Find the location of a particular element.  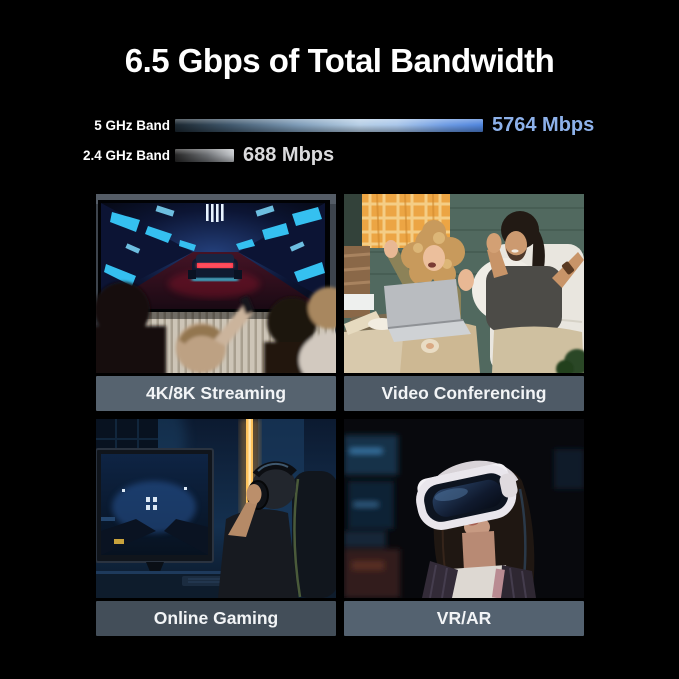

feature-label-text: Video Conferencing is located at coordinates (464, 393).